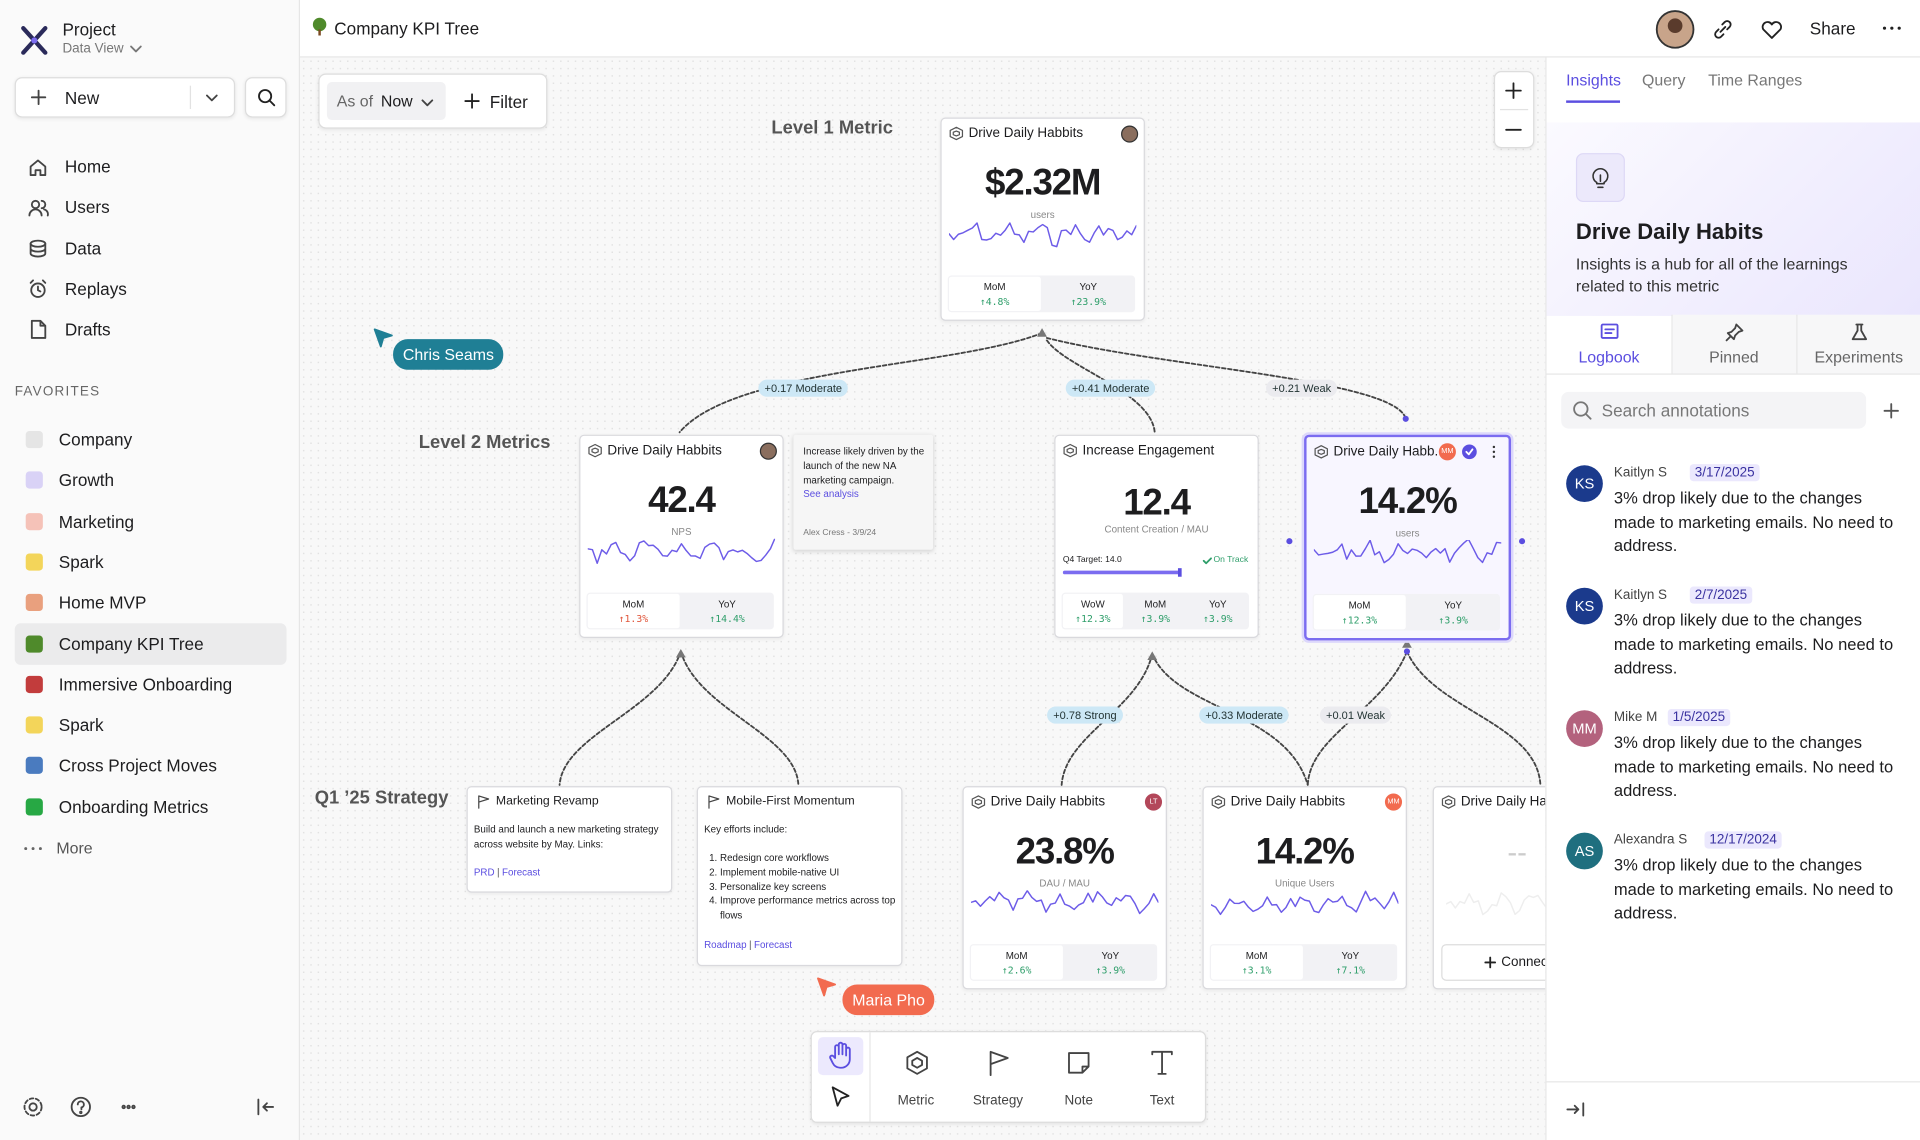 Image resolution: width=1920 pixels, height=1140 pixels. What do you see at coordinates (1832, 28) in the screenshot?
I see `share: Share` at bounding box center [1832, 28].